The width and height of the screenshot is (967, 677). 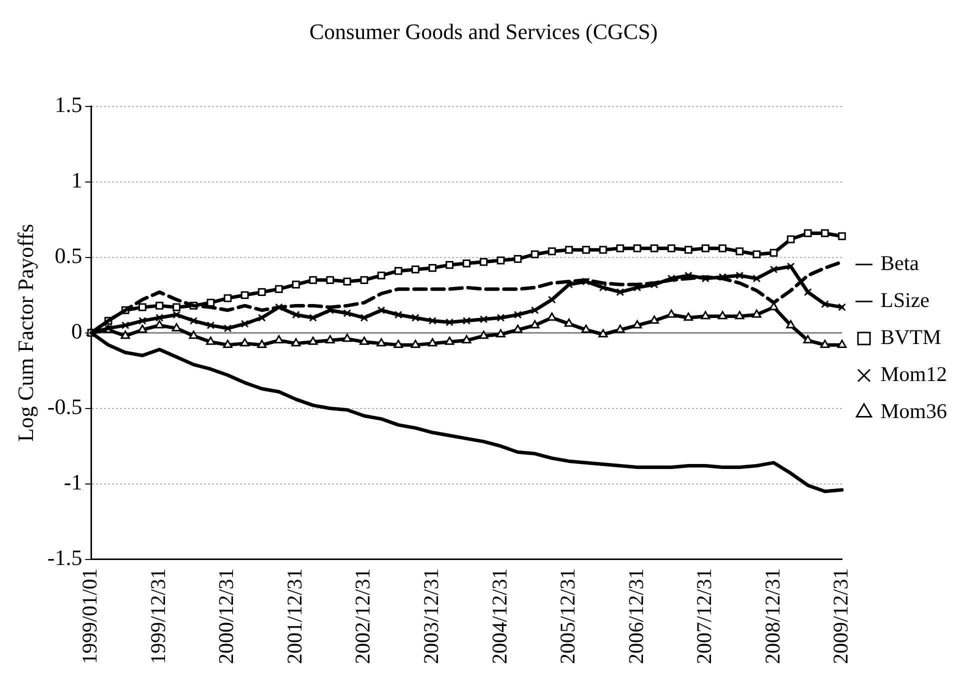 I want to click on y-tick-label: -1, so click(x=73, y=482).